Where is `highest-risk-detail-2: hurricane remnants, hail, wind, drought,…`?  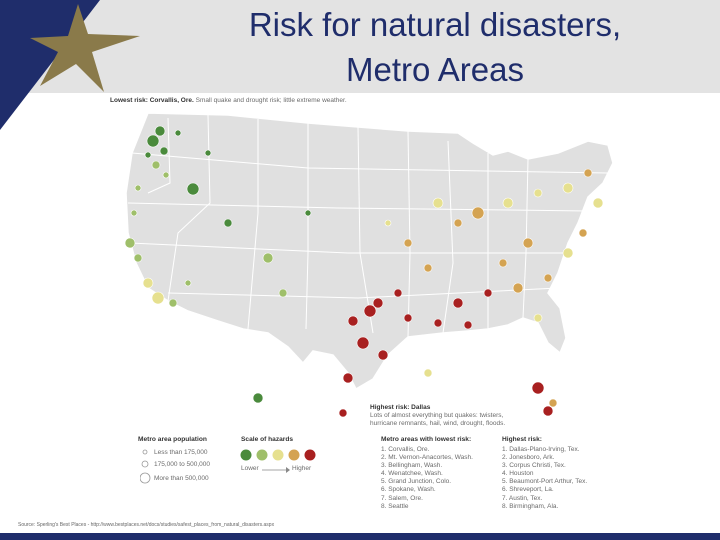 highest-risk-detail-2: hurricane remnants, hail, wind, drought,… is located at coordinates (438, 423).